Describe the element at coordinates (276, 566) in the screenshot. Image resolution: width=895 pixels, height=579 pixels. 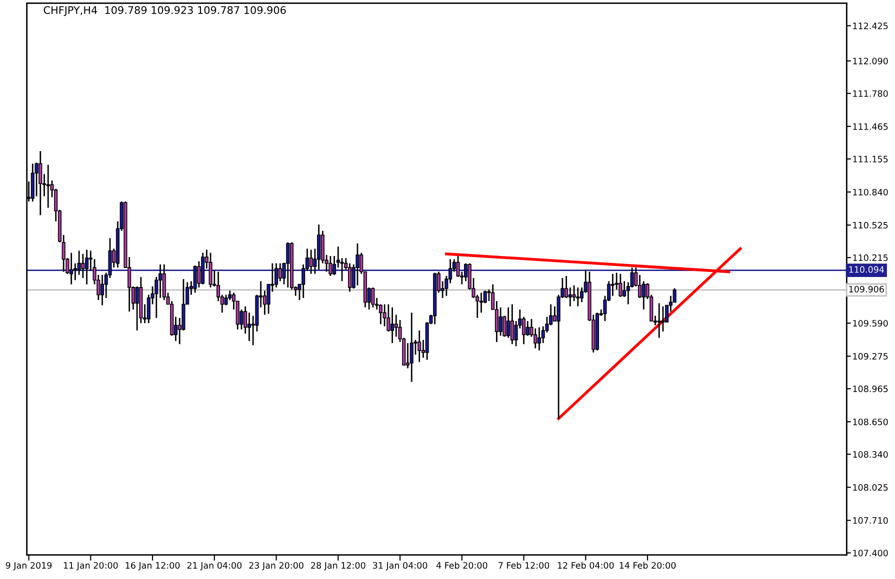
I see `x-tick-label: 23 Jan 20:00` at that location.